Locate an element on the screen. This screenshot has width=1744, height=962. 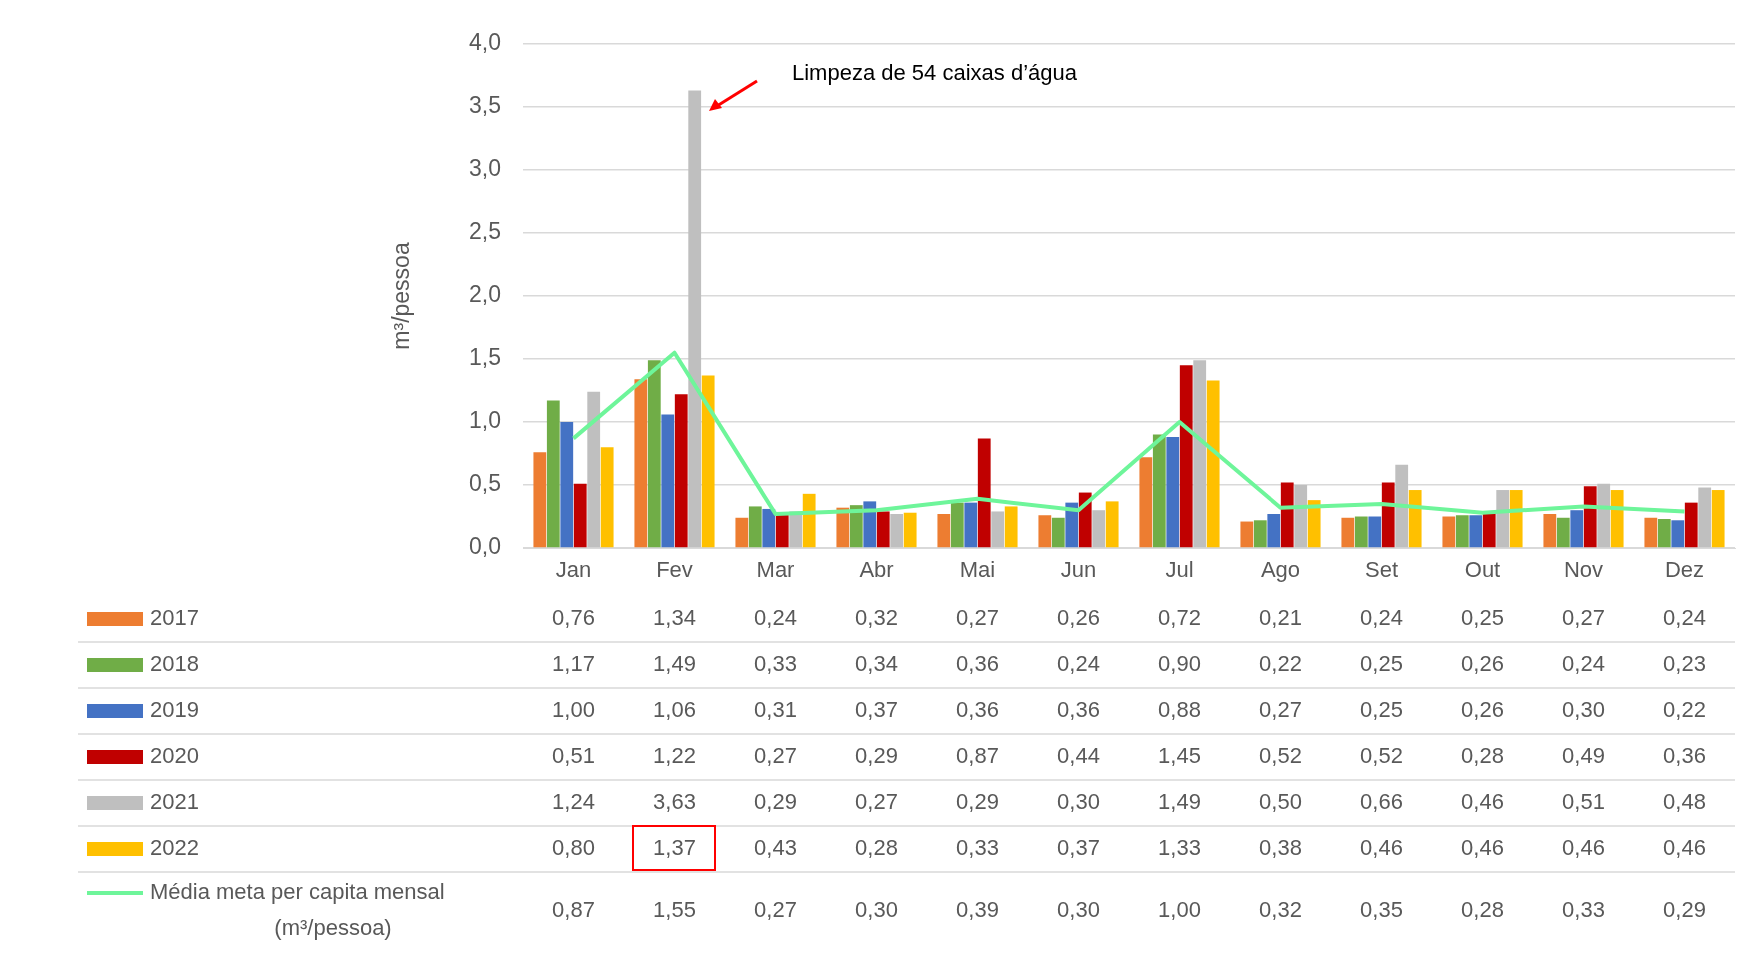
data-label: 0,76 is located at coordinates (573, 618).